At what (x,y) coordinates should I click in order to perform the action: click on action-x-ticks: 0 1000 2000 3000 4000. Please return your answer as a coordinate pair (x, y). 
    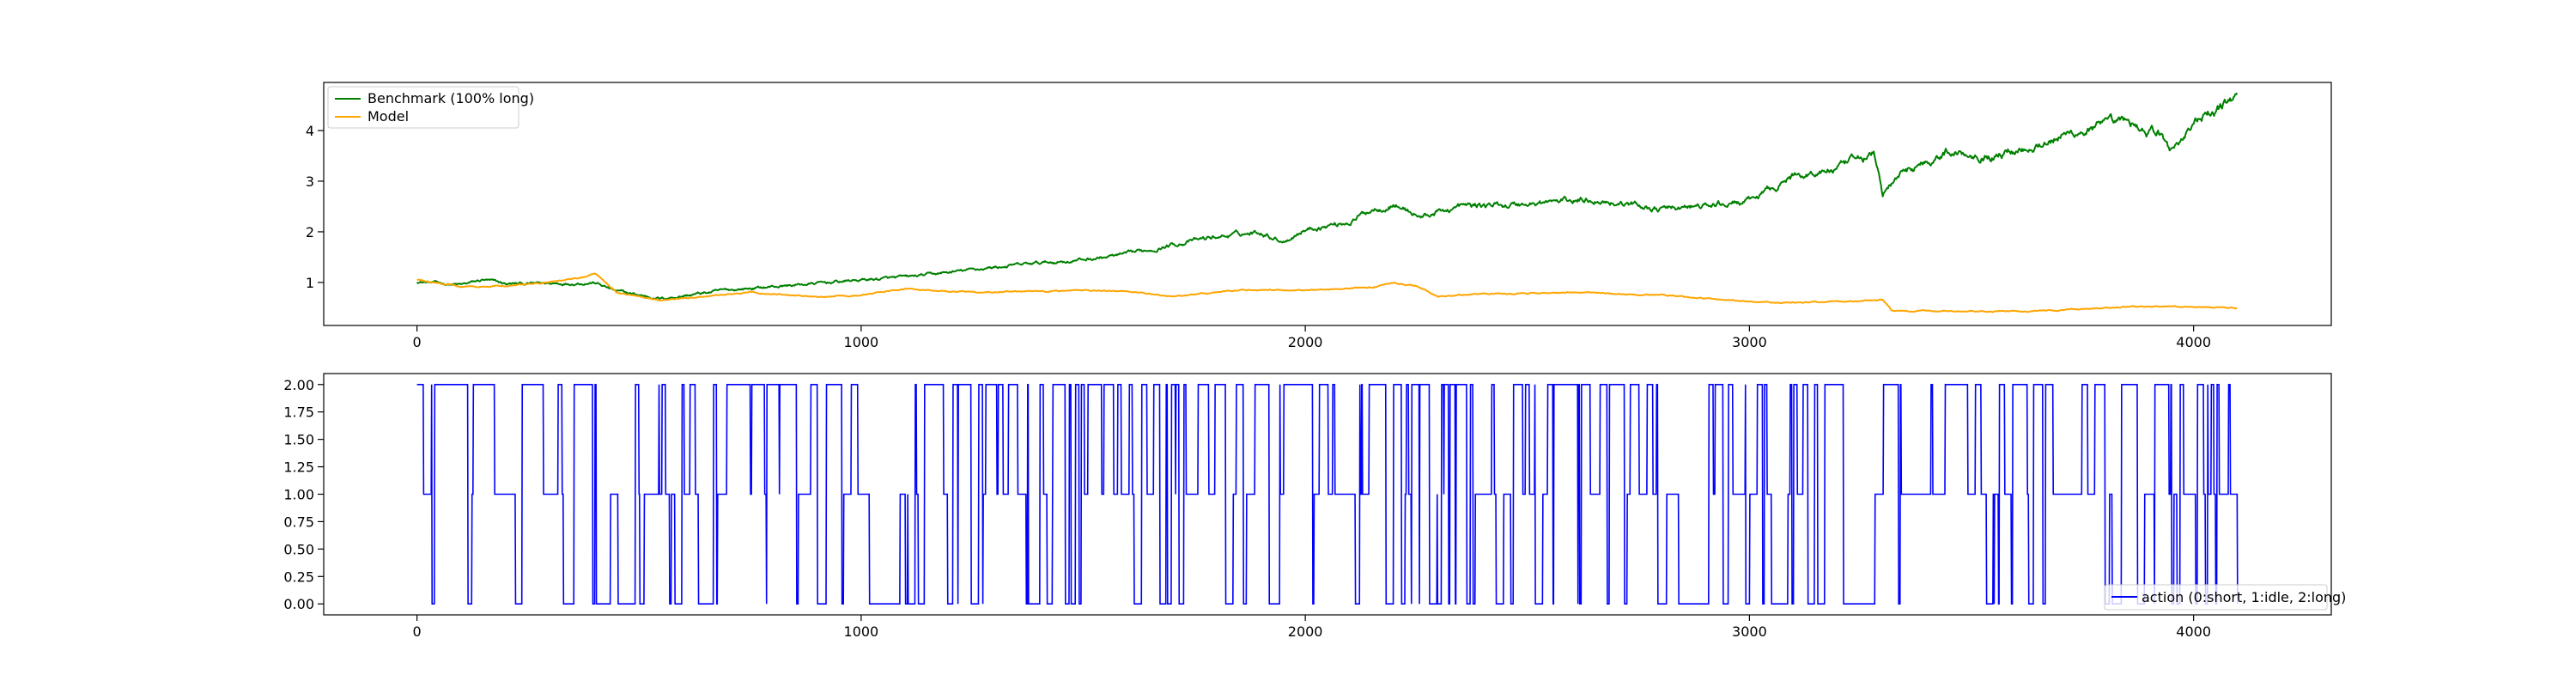
    Looking at the image, I should click on (1312, 627).